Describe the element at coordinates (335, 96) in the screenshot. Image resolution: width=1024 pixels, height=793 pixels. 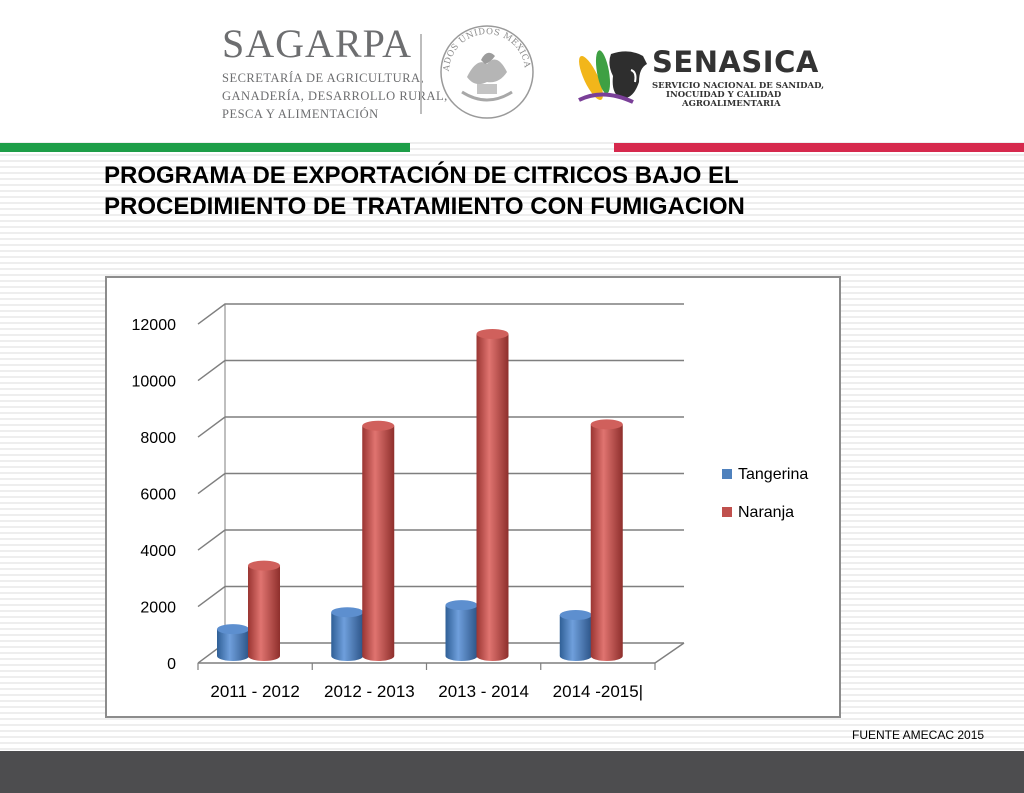
I see `sagarpa-line-2: GANADERÍA, DESARROLLO RURAL,` at that location.